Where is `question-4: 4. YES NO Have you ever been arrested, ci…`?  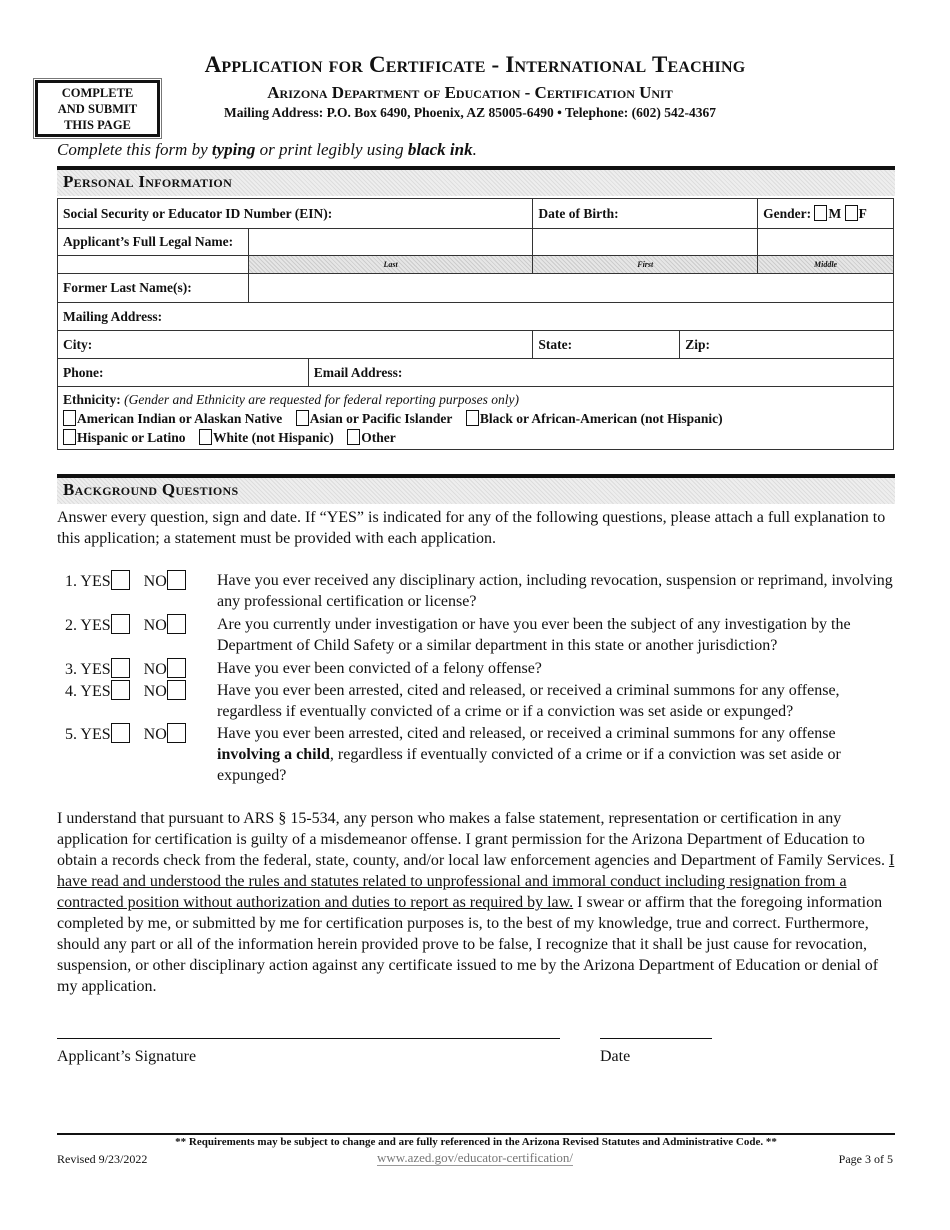
question-4: 4. YES NO Have you ever been arrested, ci… is located at coordinates (452, 700).